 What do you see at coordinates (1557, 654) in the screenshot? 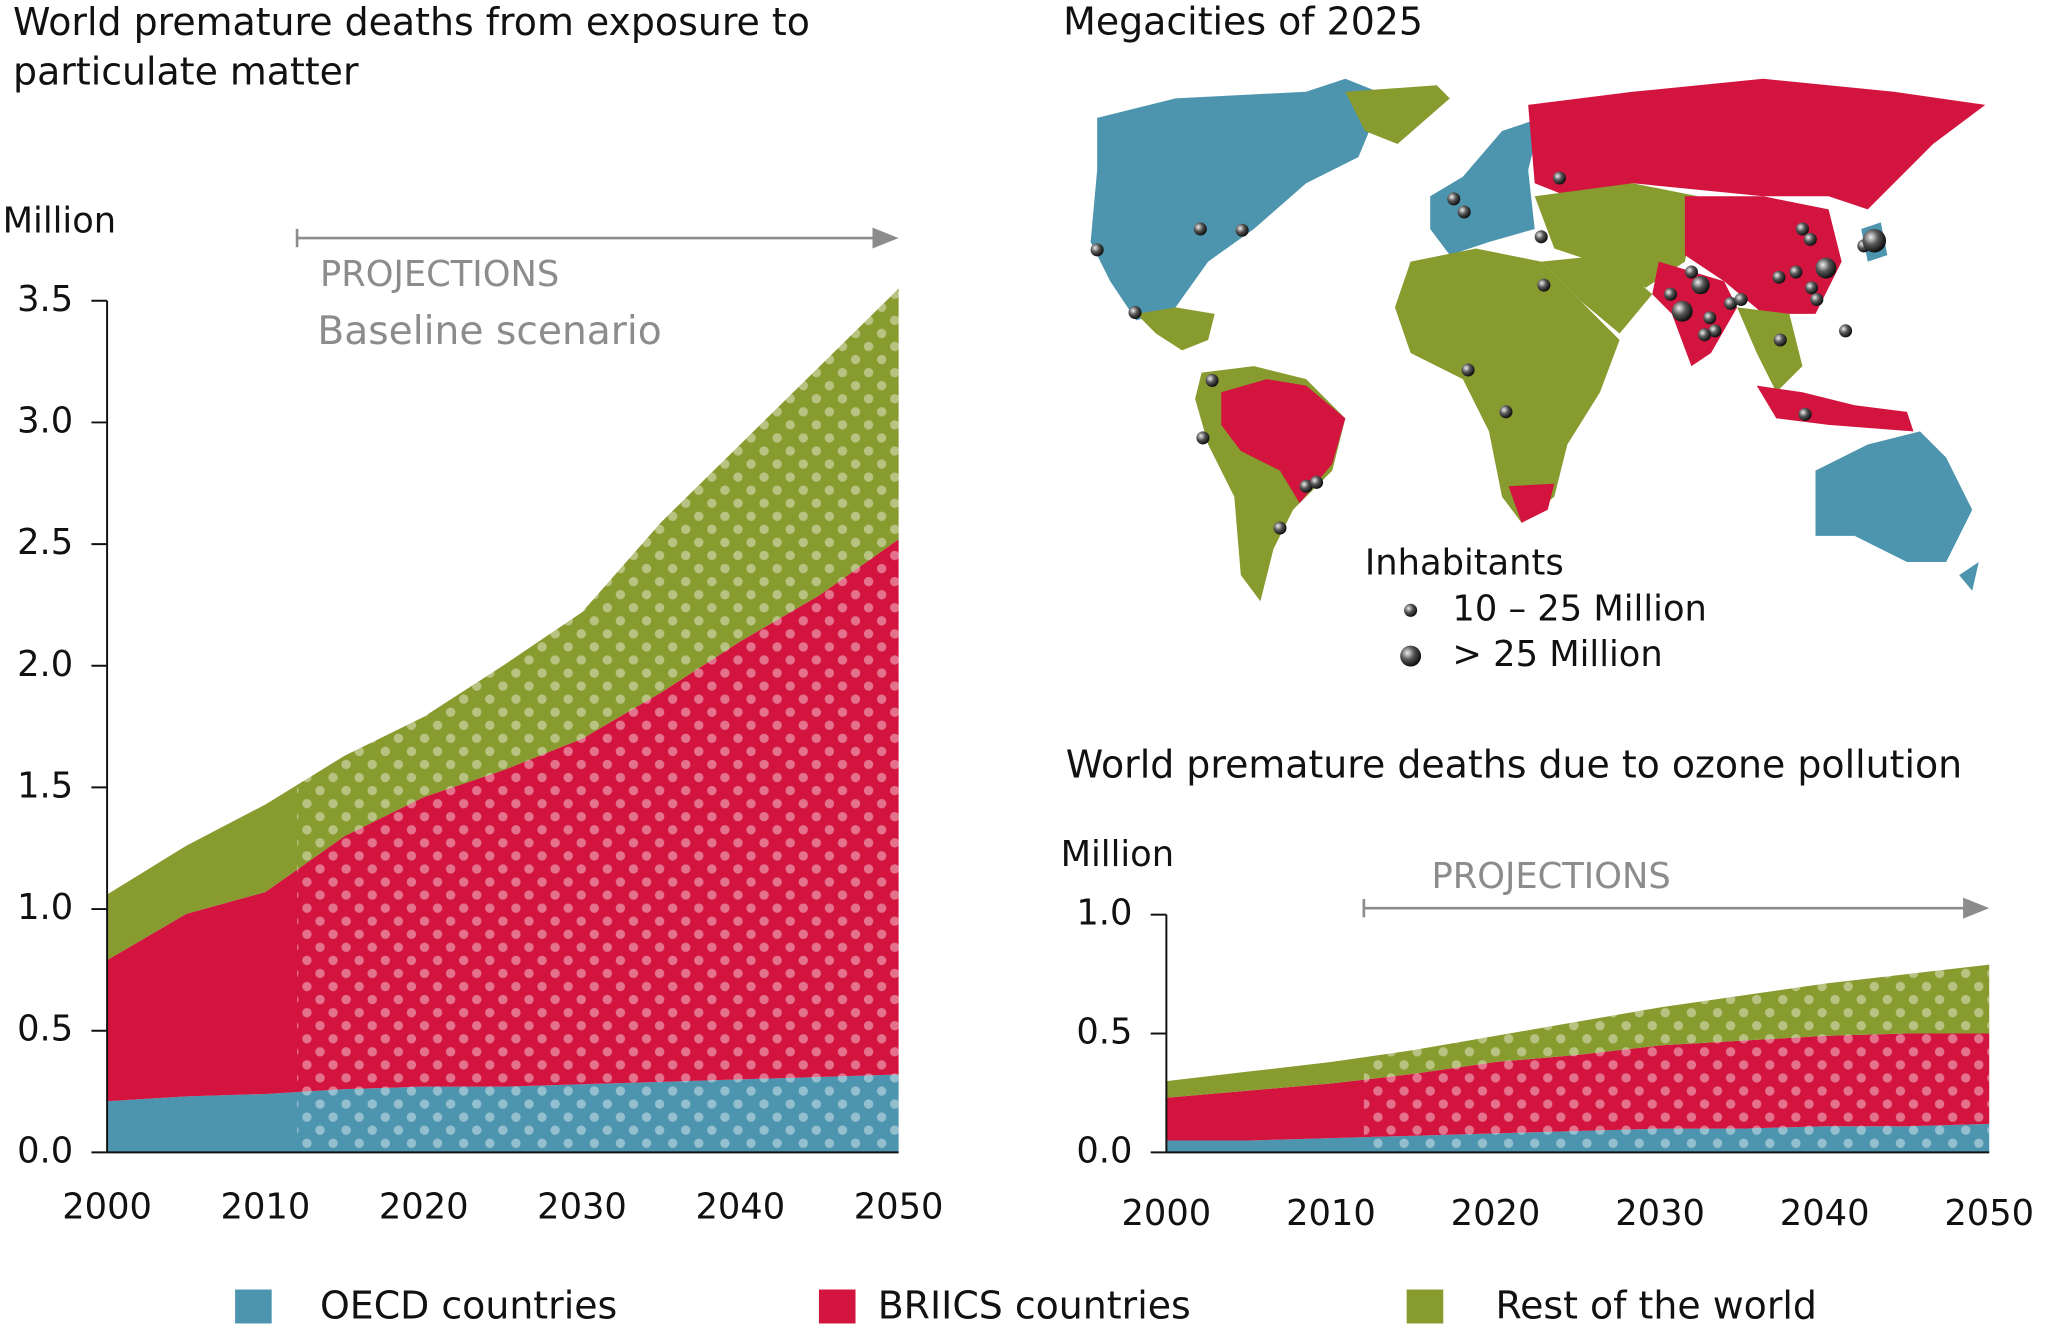
I see `map-legend-label: > 25 Million` at bounding box center [1557, 654].